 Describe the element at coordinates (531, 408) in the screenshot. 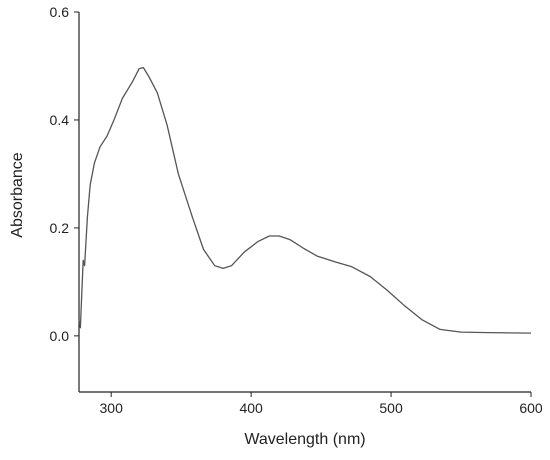

I see `x-tick-label: 600` at that location.